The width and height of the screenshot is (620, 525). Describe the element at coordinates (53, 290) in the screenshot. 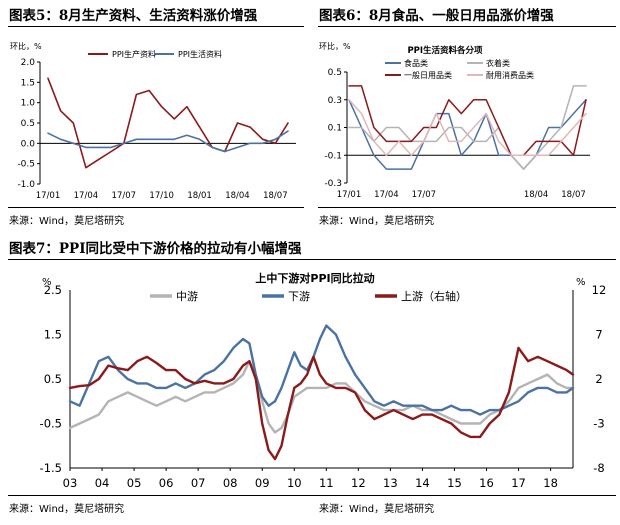

I see `fig7-ytick-left: 2.5` at that location.